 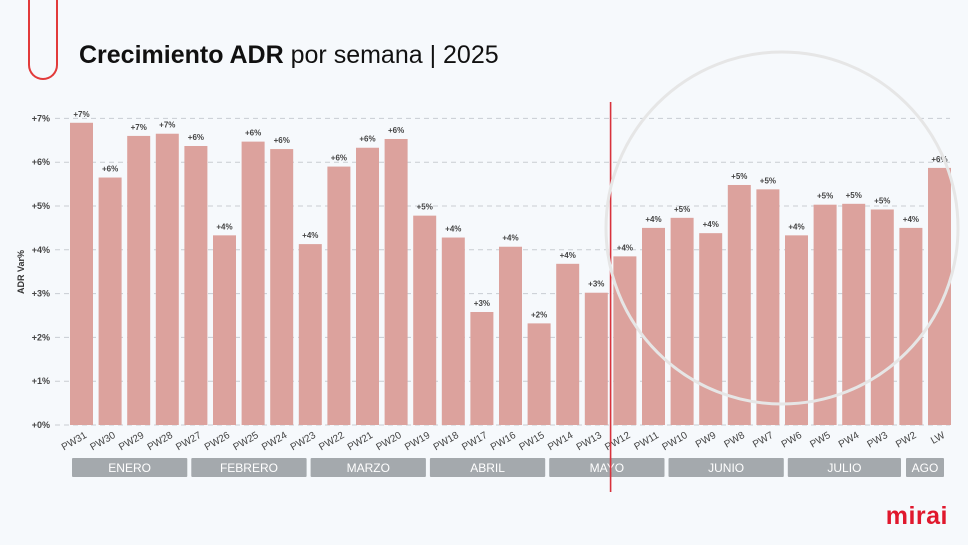 I want to click on x-tick-label: PW20, so click(x=389, y=441).